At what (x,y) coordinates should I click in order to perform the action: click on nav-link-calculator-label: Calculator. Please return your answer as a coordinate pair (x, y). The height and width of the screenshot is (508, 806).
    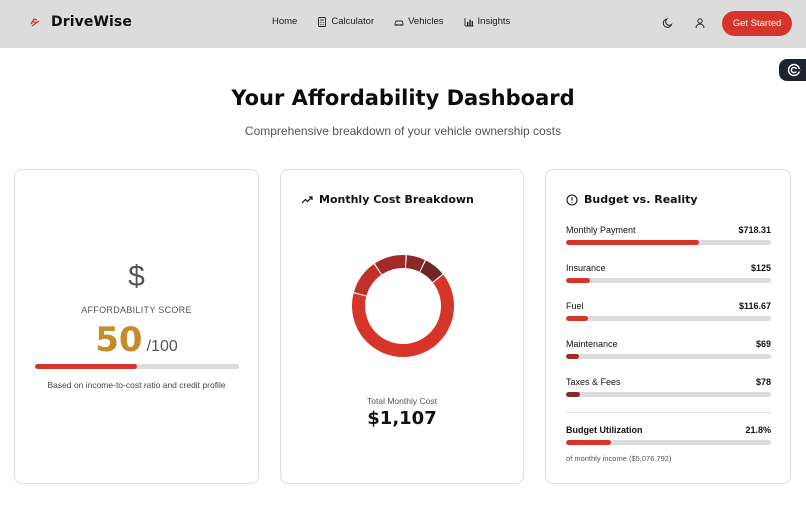
    Looking at the image, I should click on (353, 21).